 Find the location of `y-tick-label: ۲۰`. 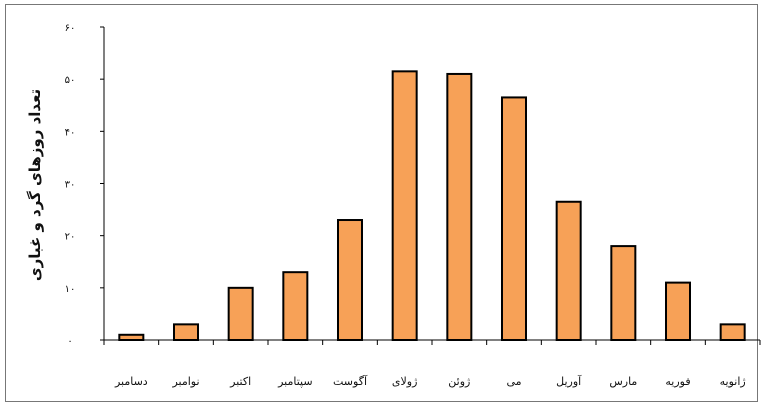

y-tick-label: ۲۰ is located at coordinates (70, 237).